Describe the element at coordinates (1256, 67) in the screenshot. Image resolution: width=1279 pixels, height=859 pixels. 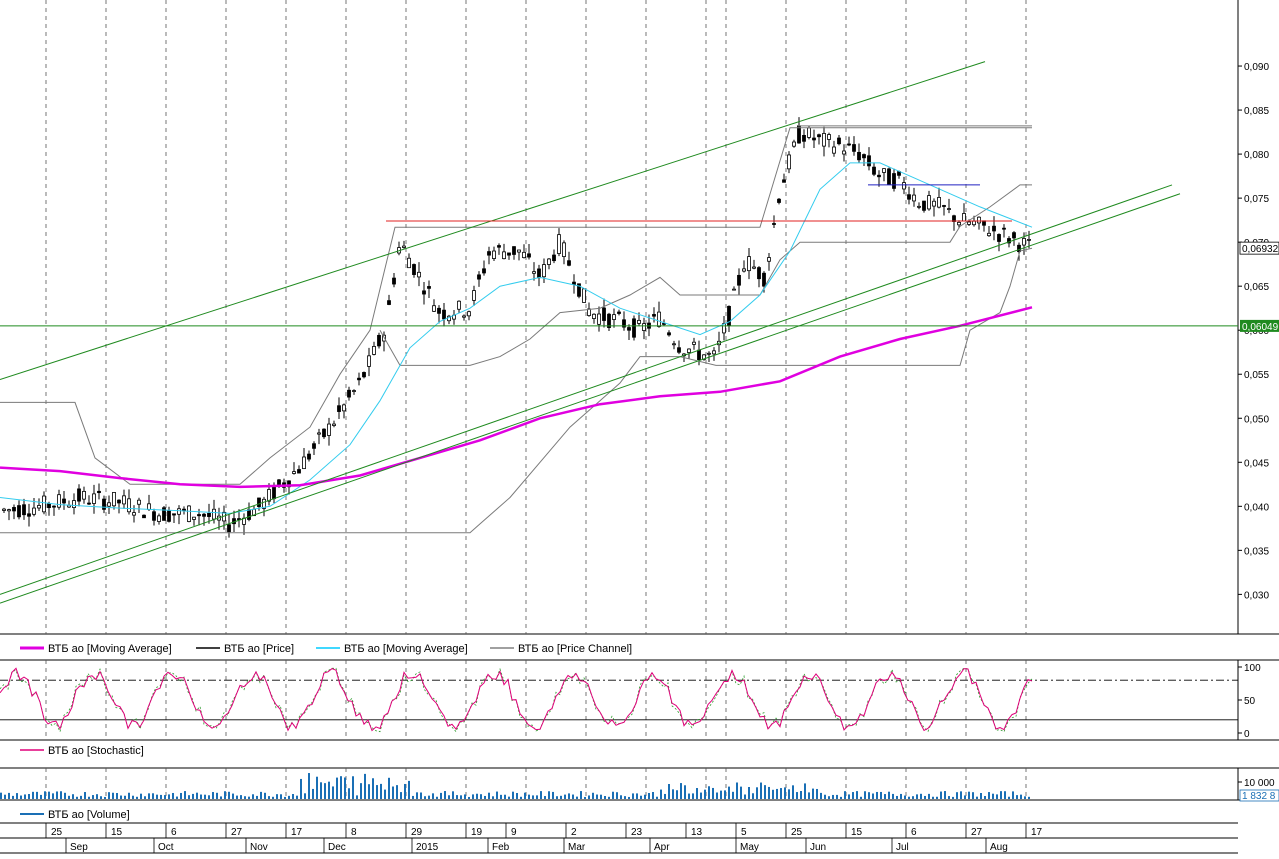
I see `y-tick-label: 0,090` at that location.